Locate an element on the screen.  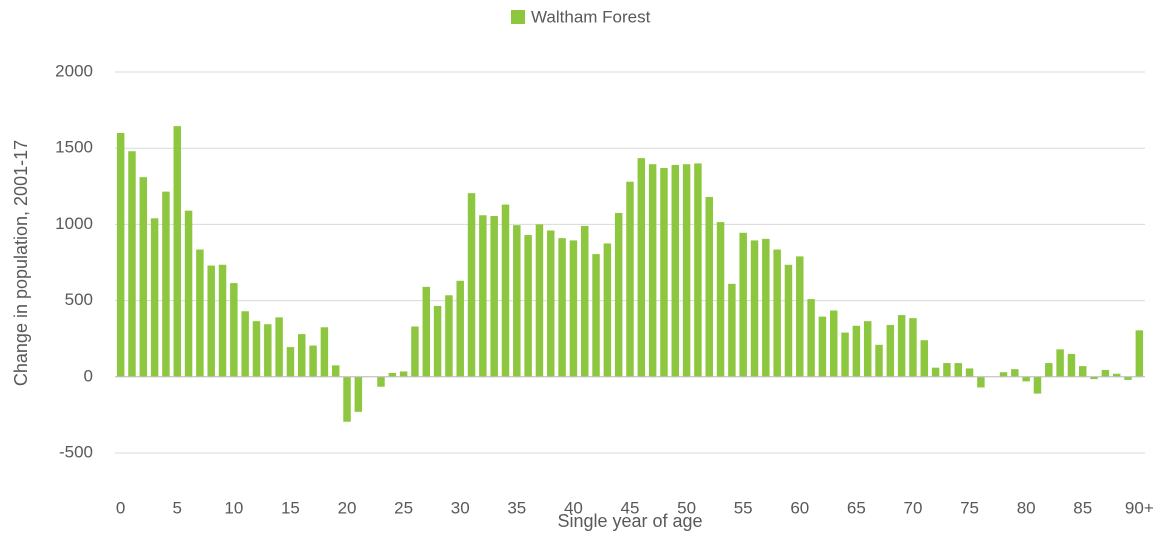
x-tick-label: 35 is located at coordinates (516, 507).